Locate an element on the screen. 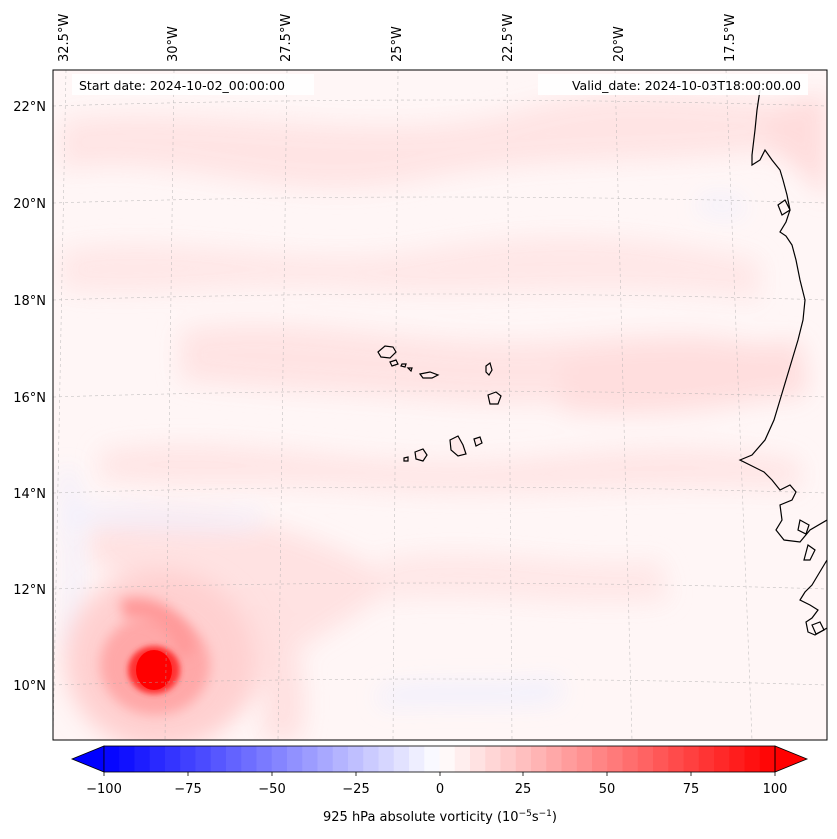  colorbar-tick-label: −75 is located at coordinates (187, 789).